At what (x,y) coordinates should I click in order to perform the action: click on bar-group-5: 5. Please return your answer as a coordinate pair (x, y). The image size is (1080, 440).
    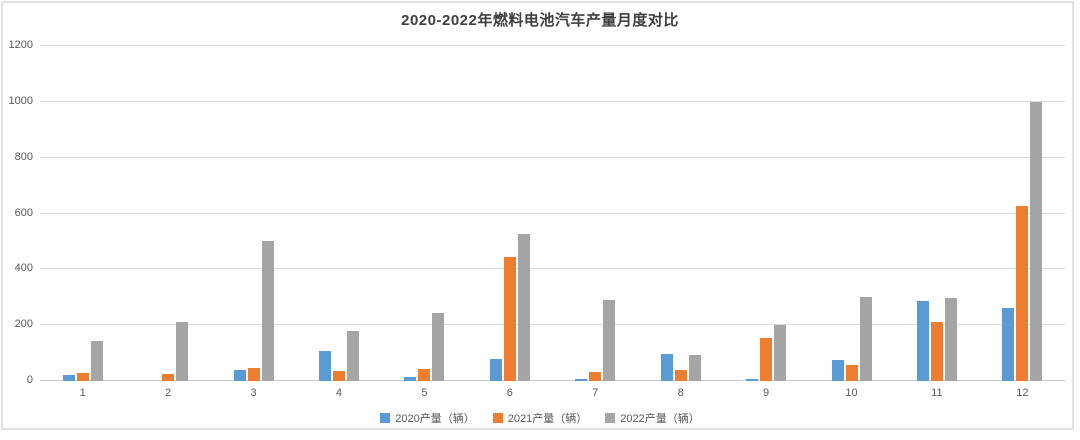
    Looking at the image, I should click on (424, 222).